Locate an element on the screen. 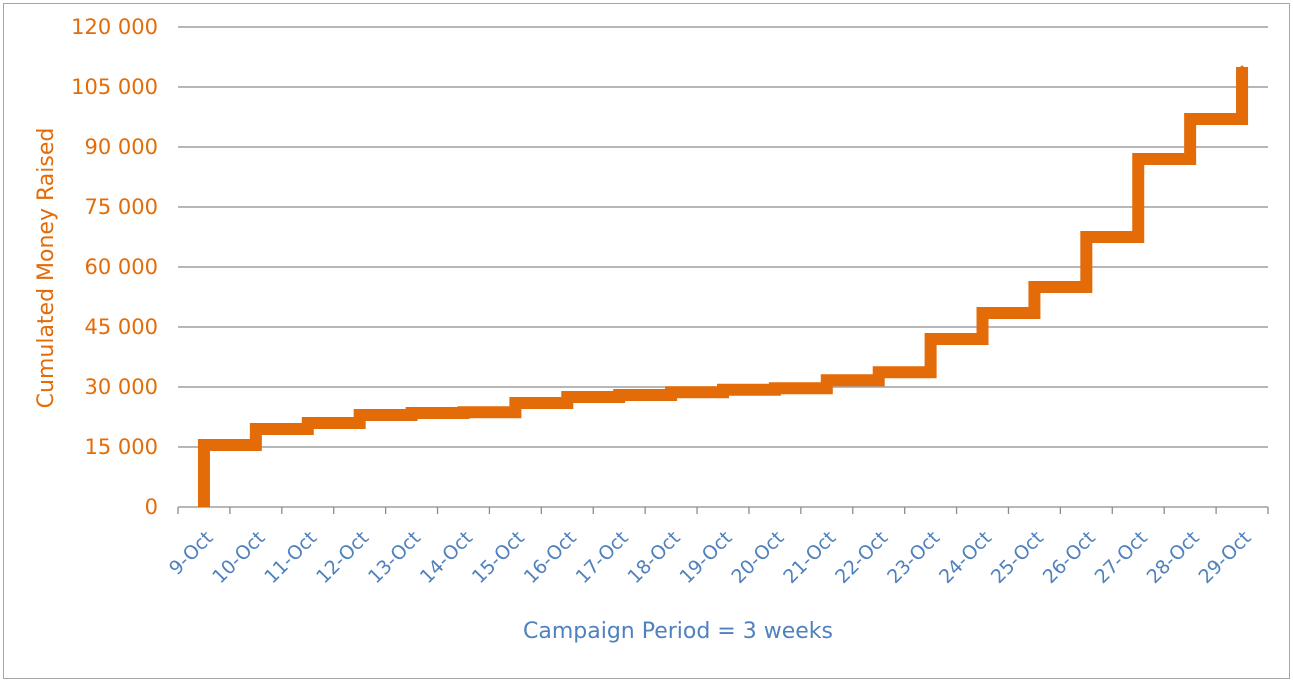  y-axis-label: Cumulated Money Raised is located at coordinates (46, 268).